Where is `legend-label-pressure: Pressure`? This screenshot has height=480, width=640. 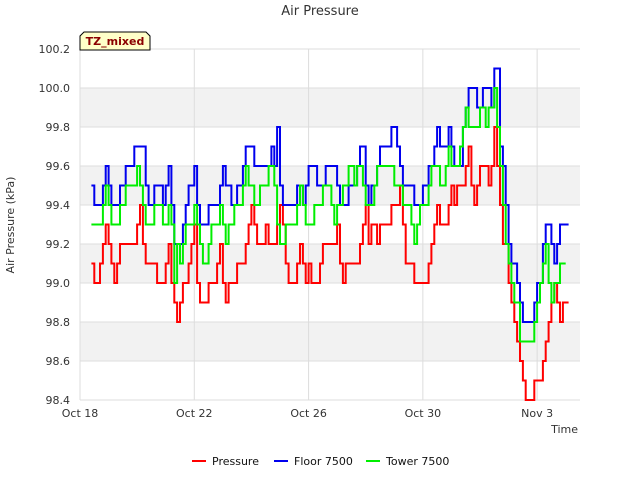 legend-label-pressure: Pressure is located at coordinates (235, 461).